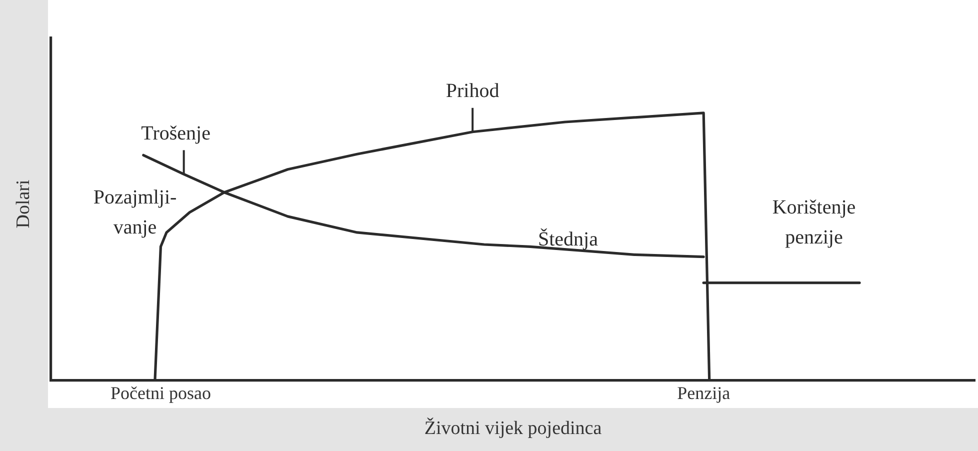  Describe the element at coordinates (568, 238) in the screenshot. I see `annotation: Štednja` at that location.